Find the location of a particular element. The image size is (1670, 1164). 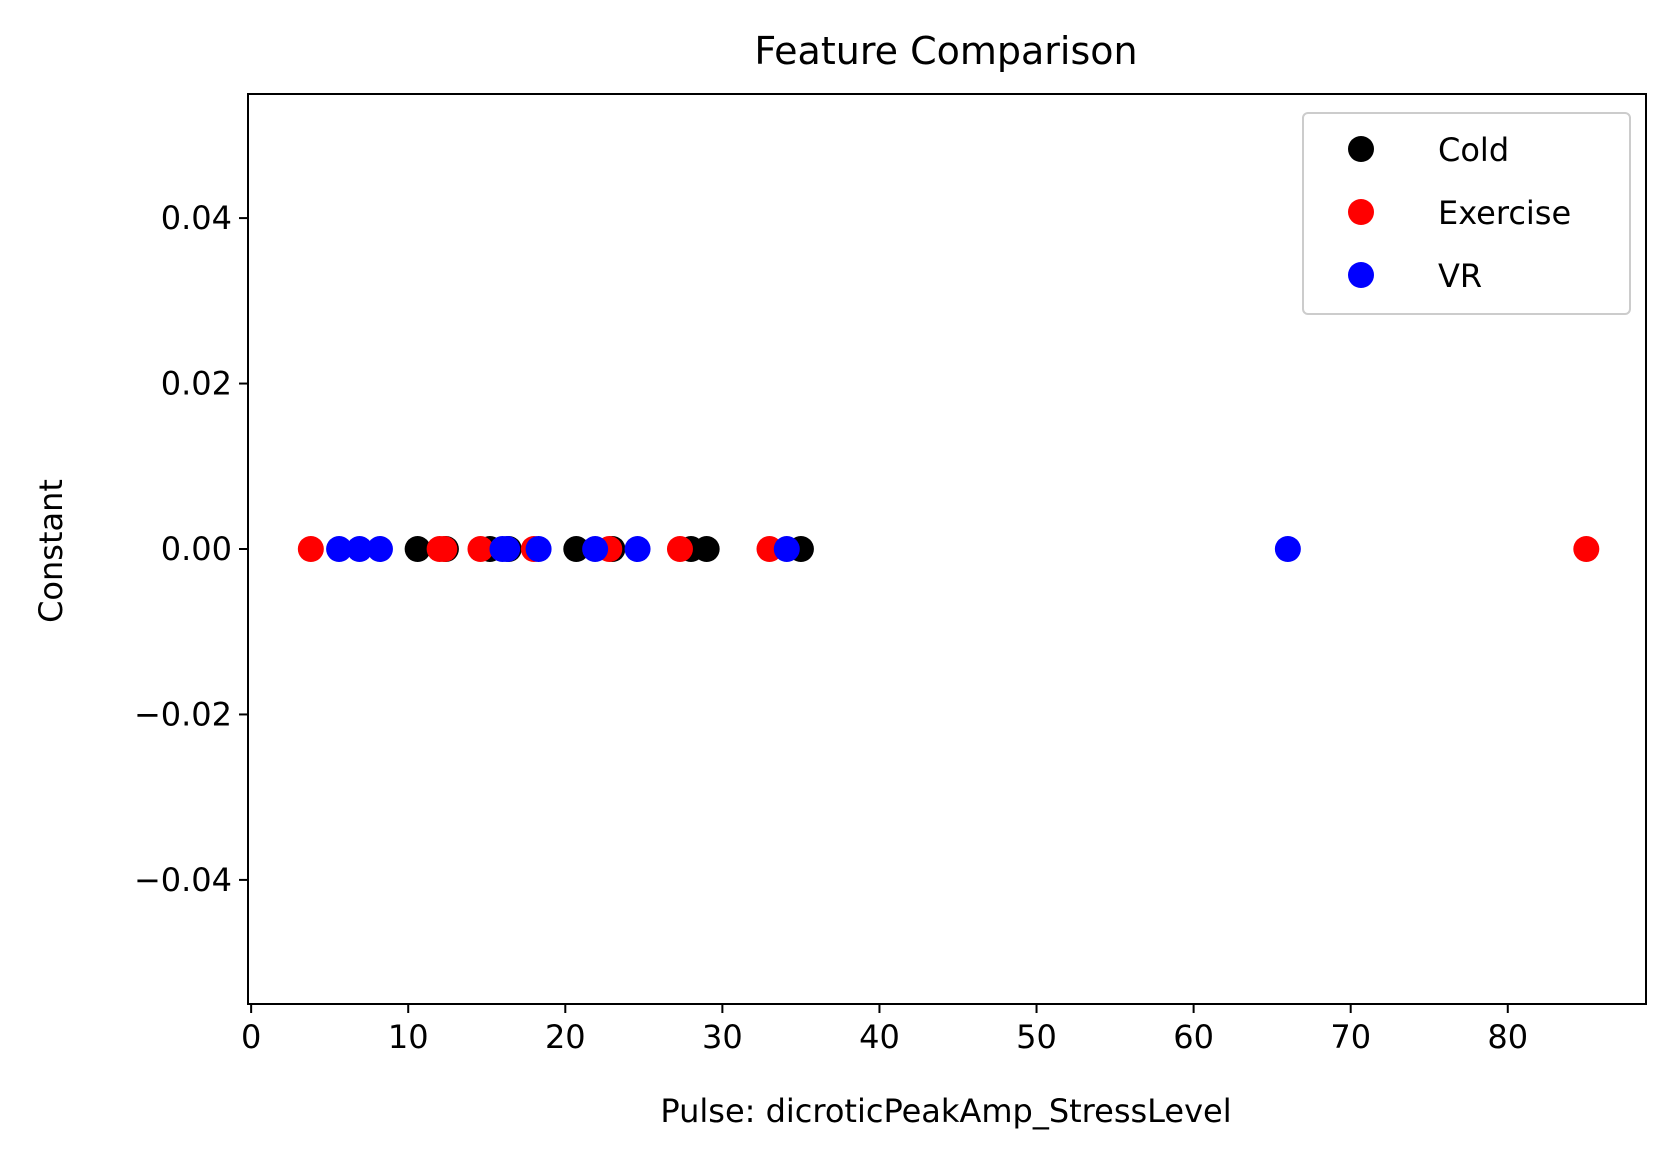

x-tick-label: 60 is located at coordinates (1193, 1037).